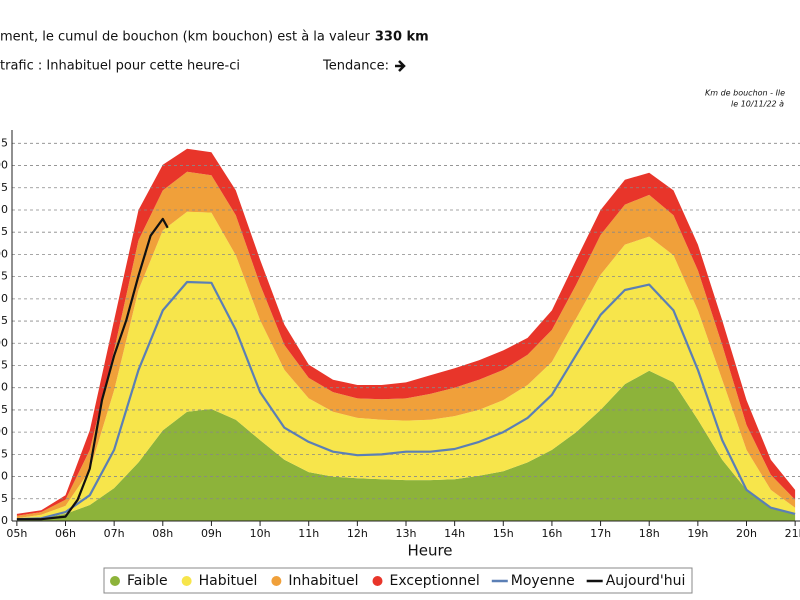 This screenshot has height=600, width=800. What do you see at coordinates (792, 533) in the screenshot?
I see `x-tick-label: 21h` at bounding box center [792, 533].